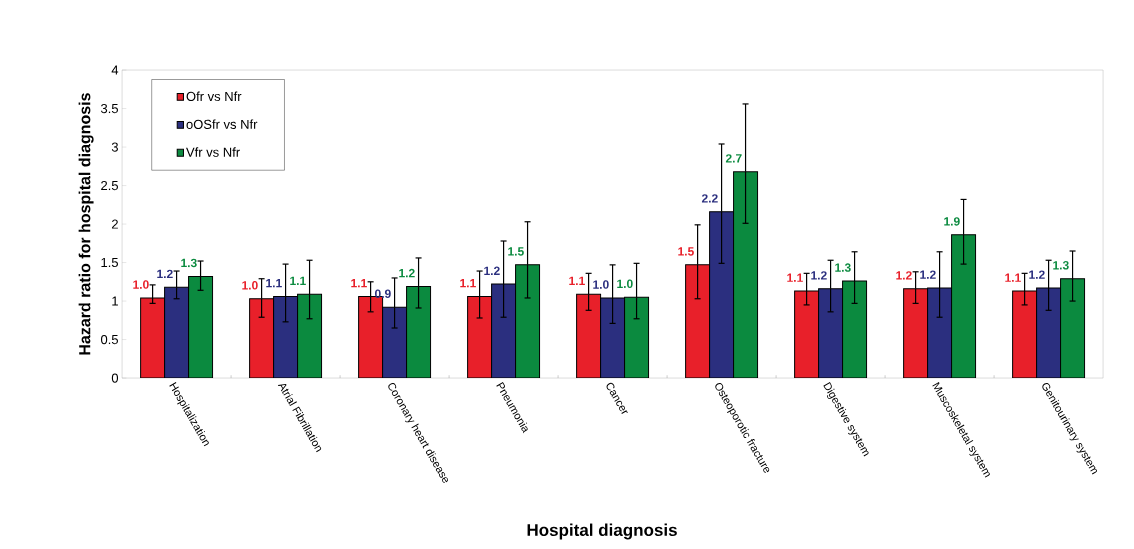  Describe the element at coordinates (602, 531) in the screenshot. I see `x-axis-title: Hospital diagnosis` at that location.